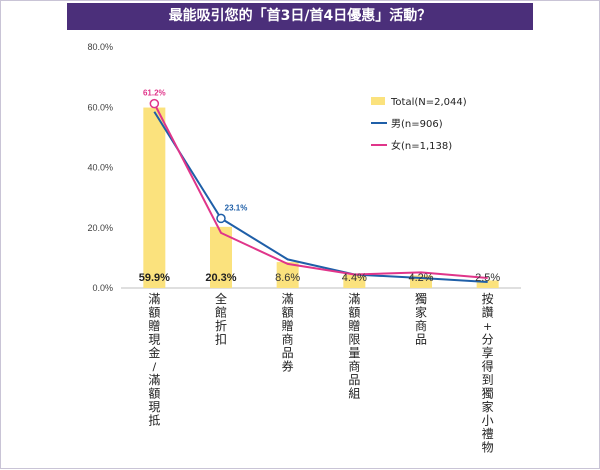 The image size is (600, 470). I want to click on line-point-label: 61.2%, so click(154, 93).